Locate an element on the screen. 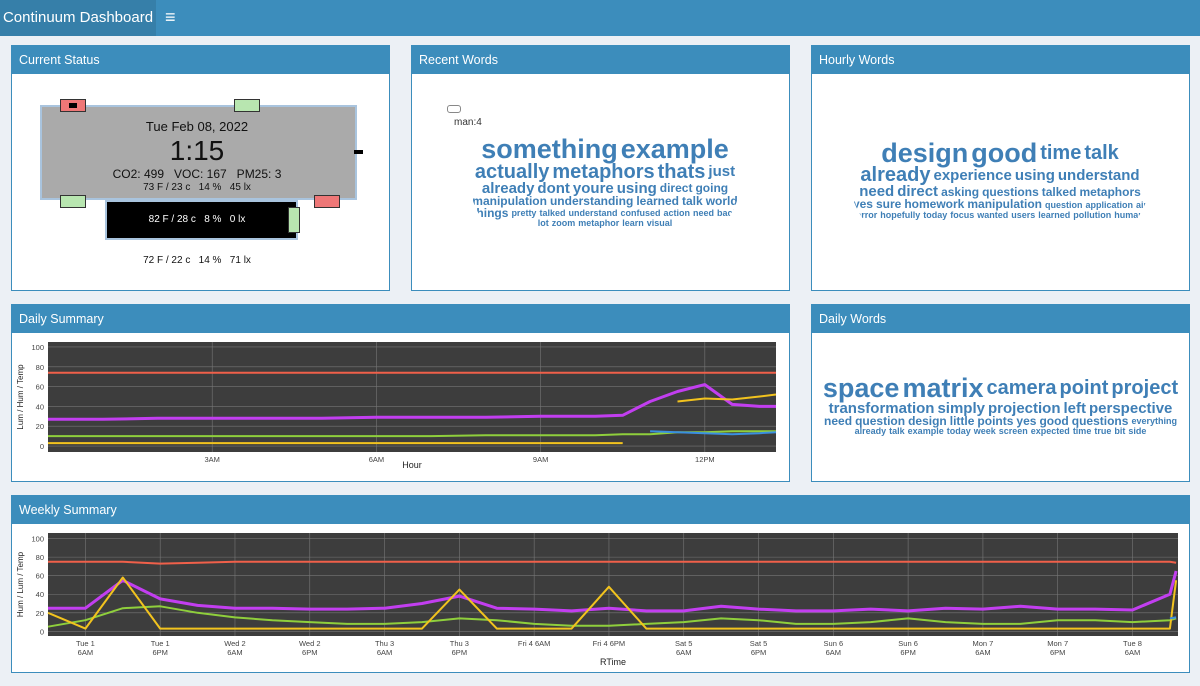 This screenshot has width=1200, height=686. x-tick-label: Mon 7 6PM is located at coordinates (1058, 648).